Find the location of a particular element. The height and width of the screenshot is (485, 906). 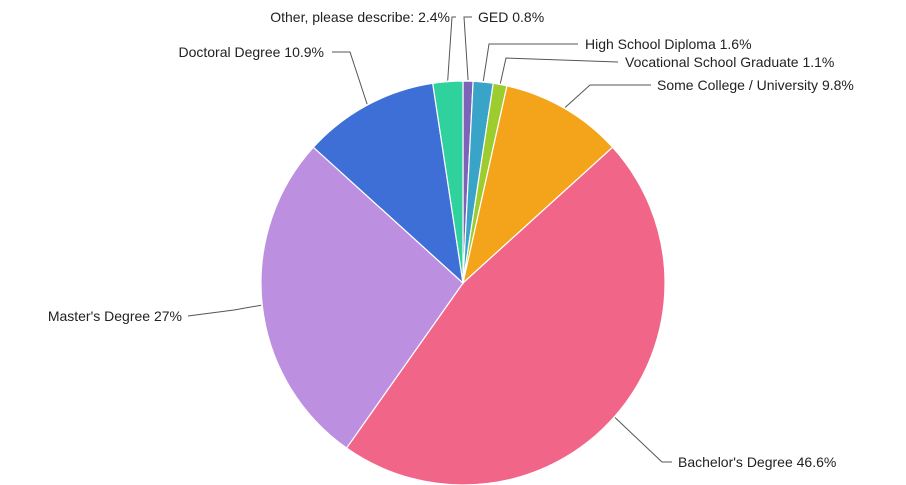

slice-label: Master's Degree 27% is located at coordinates (115, 316).